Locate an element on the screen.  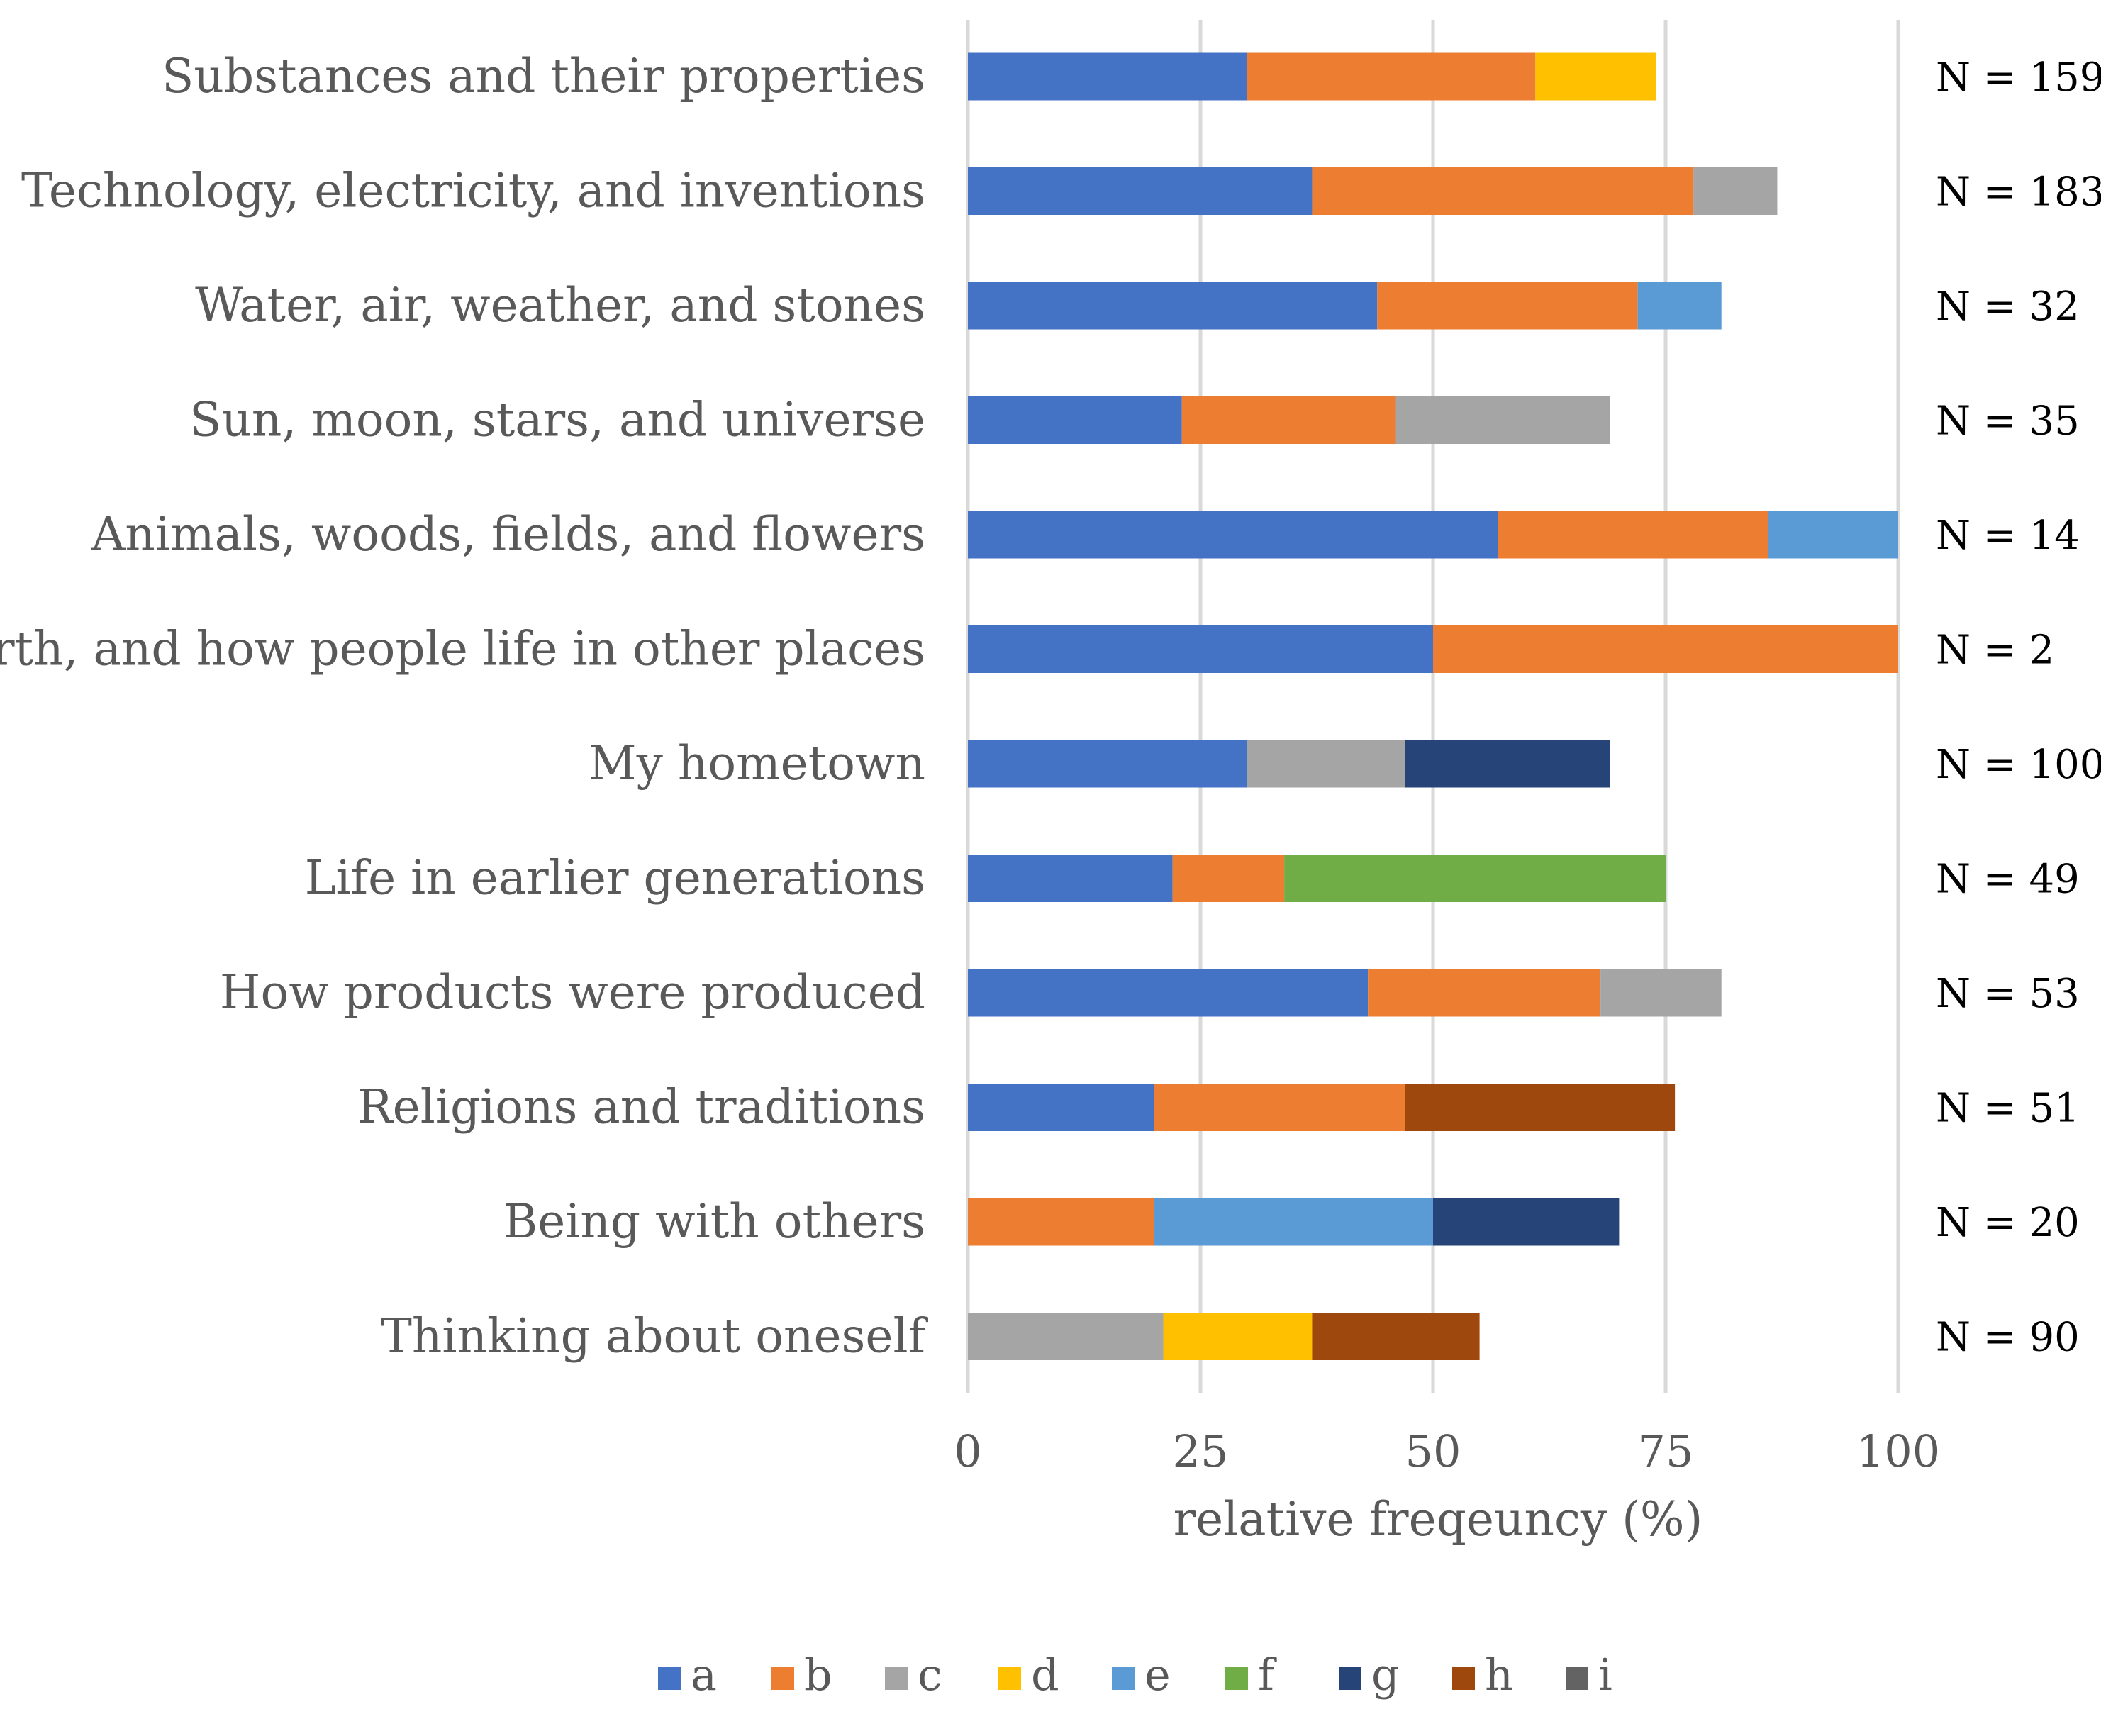
n-label: N = 14 is located at coordinates (2008, 536).